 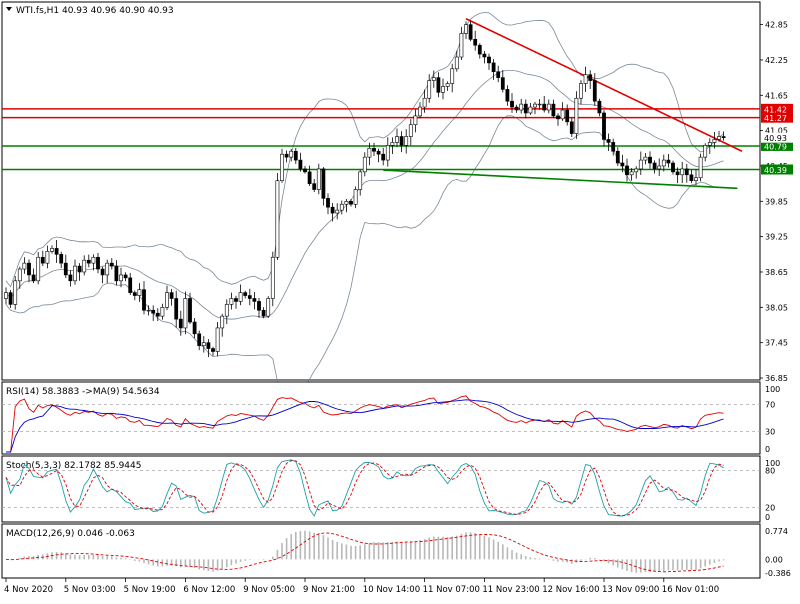 I want to click on stoch-tick-label: 100, so click(x=772, y=463).